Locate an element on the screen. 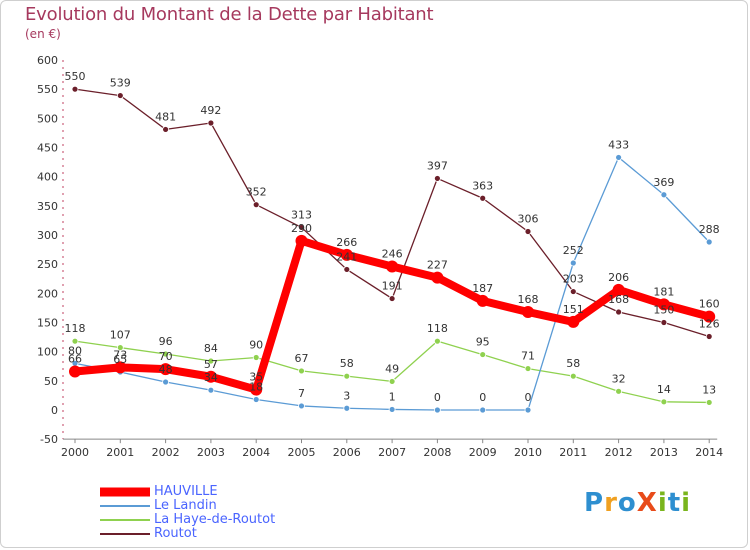  y-tick-label: 100 is located at coordinates (47, 352).